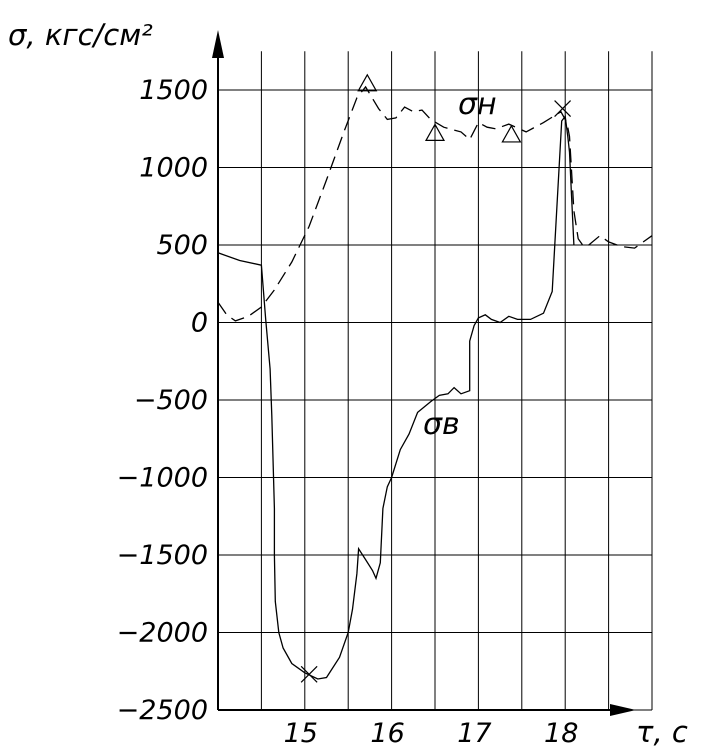 Image resolution: width=708 pixels, height=748 pixels. Describe the element at coordinates (199, 323) in the screenshot. I see `y-tick-label: 0` at that location.